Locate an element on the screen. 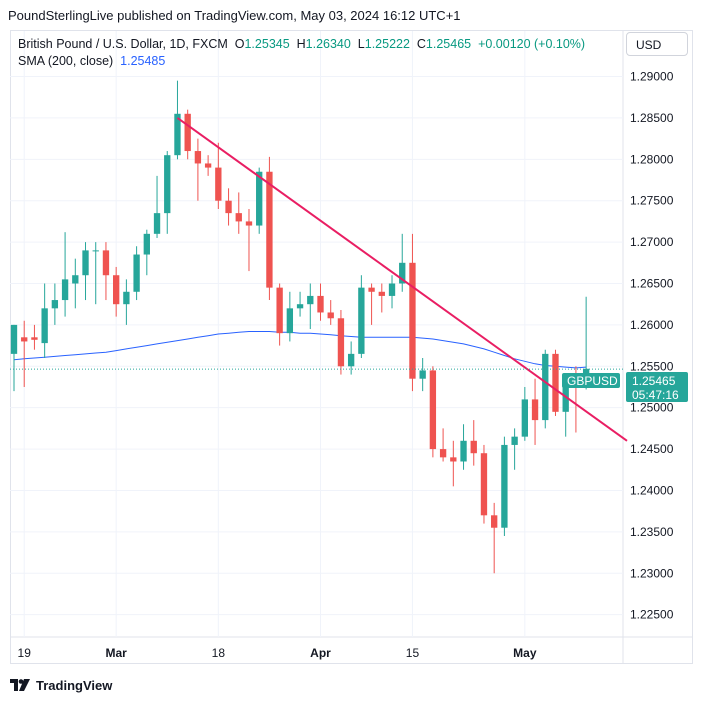 This screenshot has height=701, width=703. time-tick-label: Mar is located at coordinates (116, 653).